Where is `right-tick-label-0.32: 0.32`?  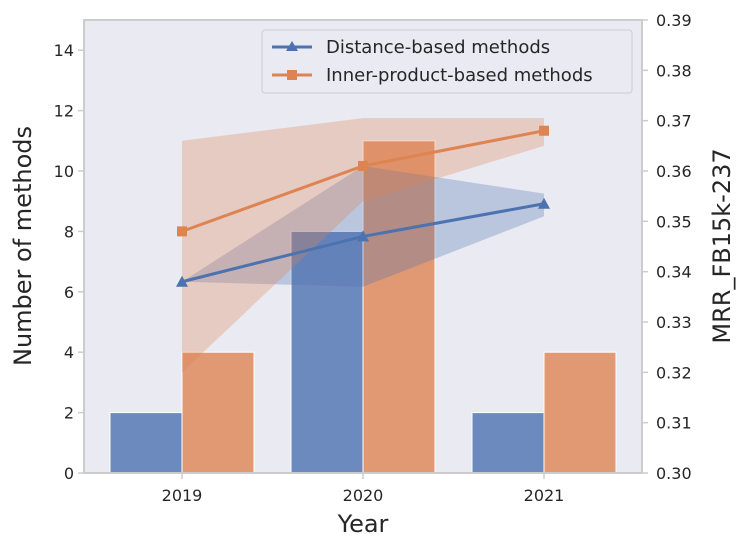
right-tick-label-0.32: 0.32 is located at coordinates (674, 372).